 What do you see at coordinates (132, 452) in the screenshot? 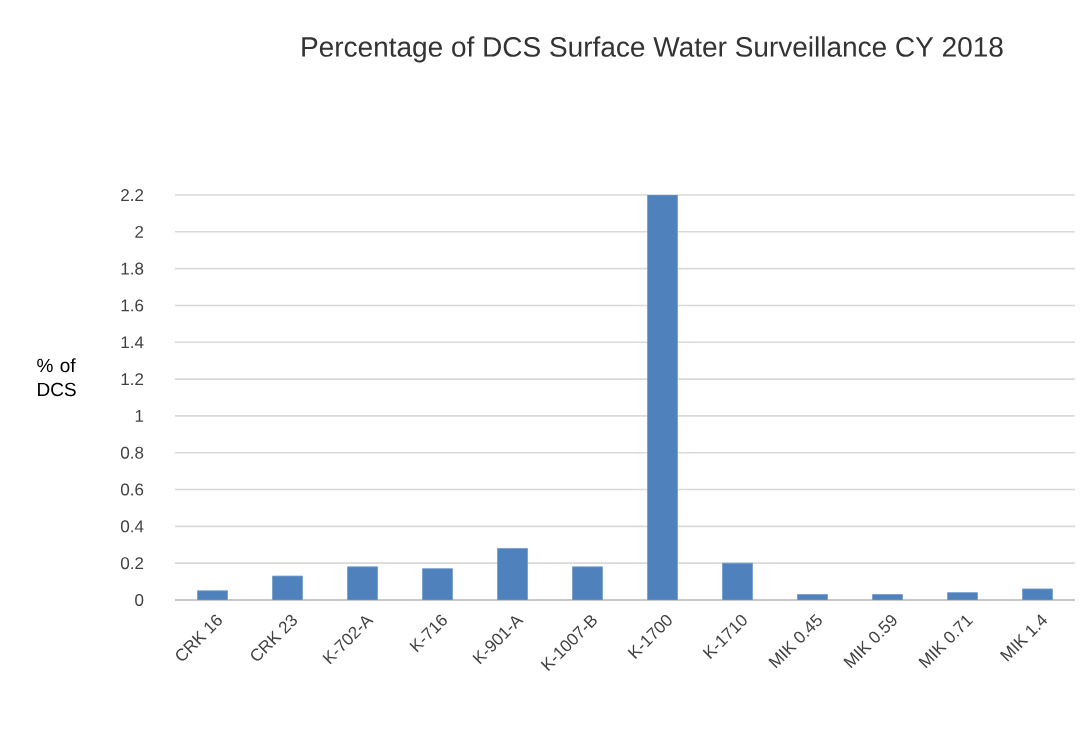
I see `y-tick-label: 0.8` at bounding box center [132, 452].